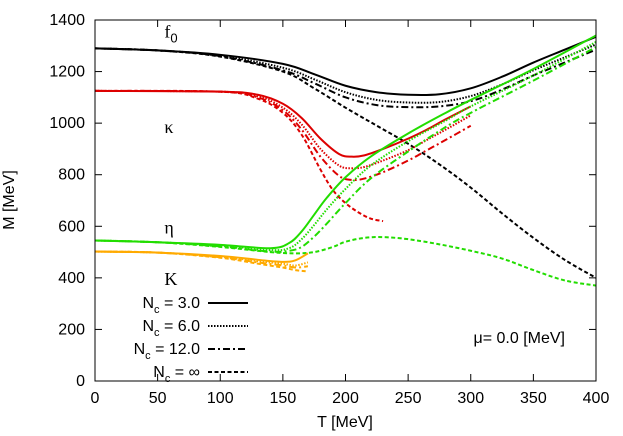 The height and width of the screenshot is (436, 623). I want to click on legend-label: Nc = 12.0, so click(167, 351).